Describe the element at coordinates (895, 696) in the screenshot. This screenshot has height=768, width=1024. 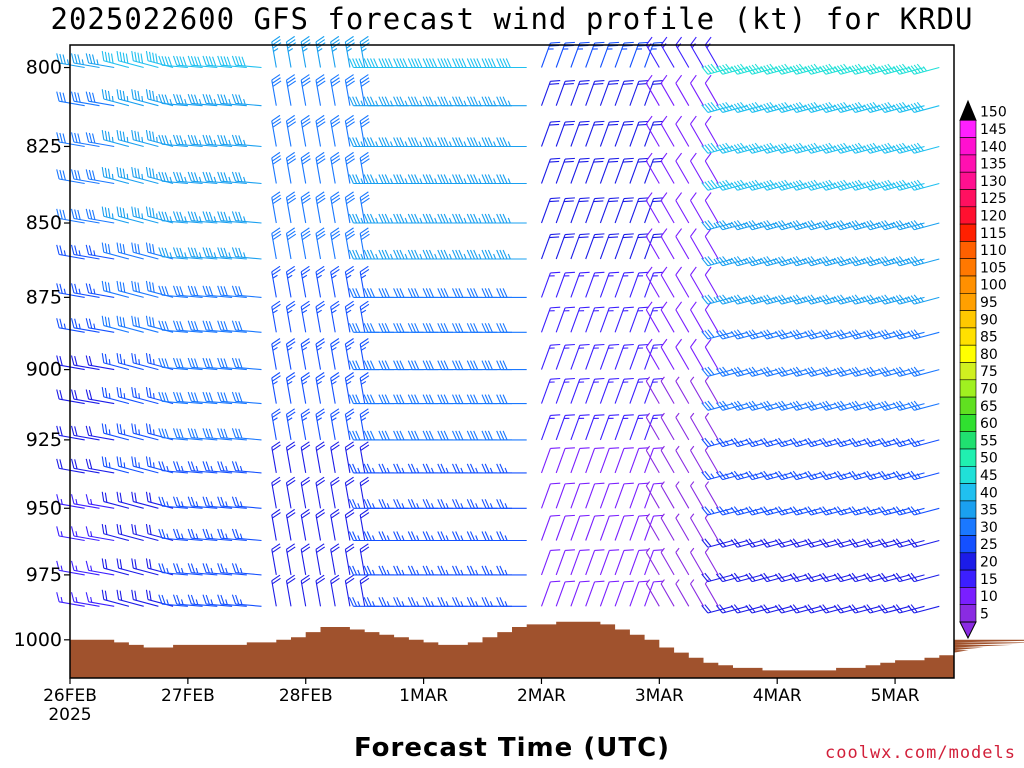
I see `x-tick-label: 5MAR` at that location.